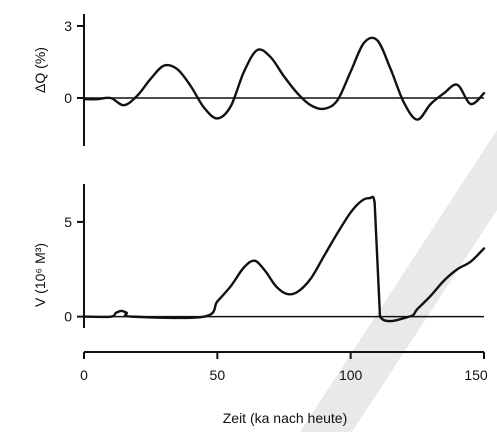  Describe the element at coordinates (74, 62) in the screenshot. I see `y-ticks-delta-q: 03` at that location.